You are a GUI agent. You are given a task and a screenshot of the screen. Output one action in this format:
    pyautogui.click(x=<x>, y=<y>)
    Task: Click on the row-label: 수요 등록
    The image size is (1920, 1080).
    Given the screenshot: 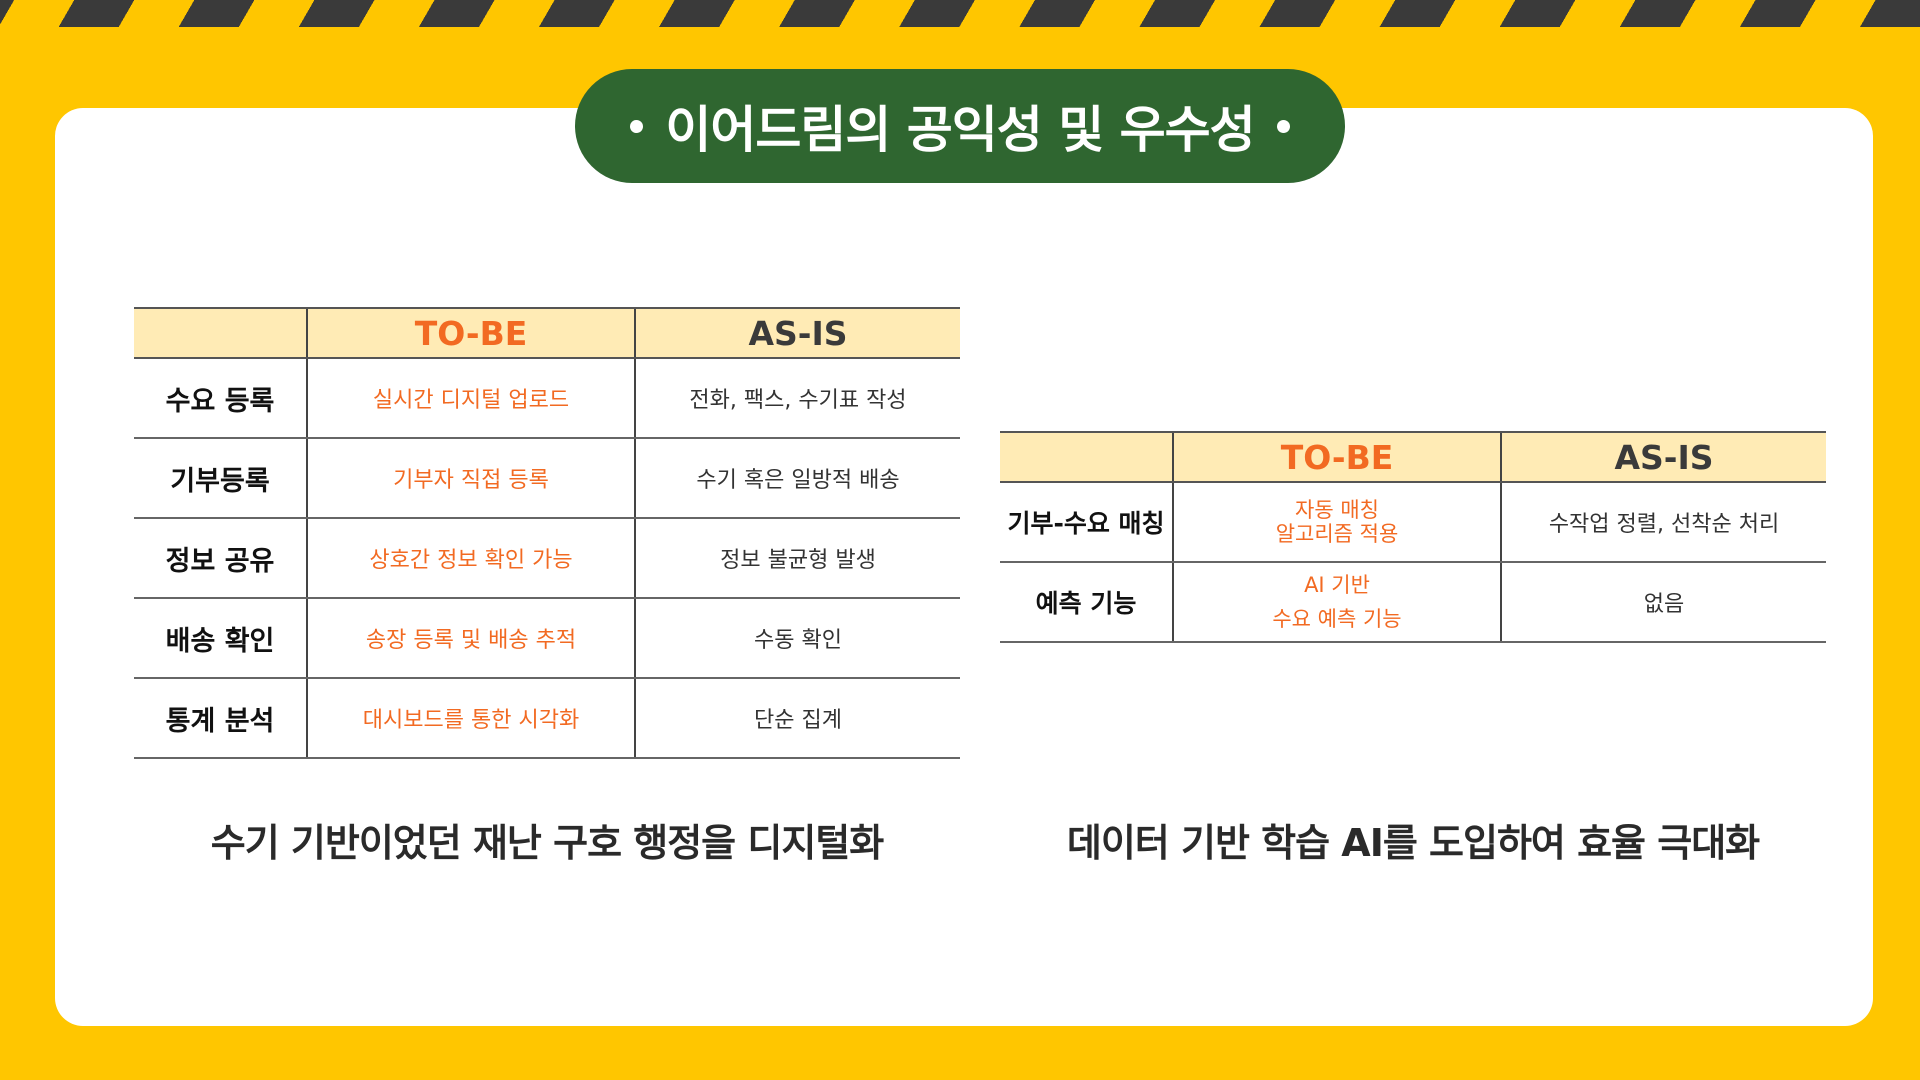 What is the action you would take?
    pyautogui.click(x=220, y=398)
    